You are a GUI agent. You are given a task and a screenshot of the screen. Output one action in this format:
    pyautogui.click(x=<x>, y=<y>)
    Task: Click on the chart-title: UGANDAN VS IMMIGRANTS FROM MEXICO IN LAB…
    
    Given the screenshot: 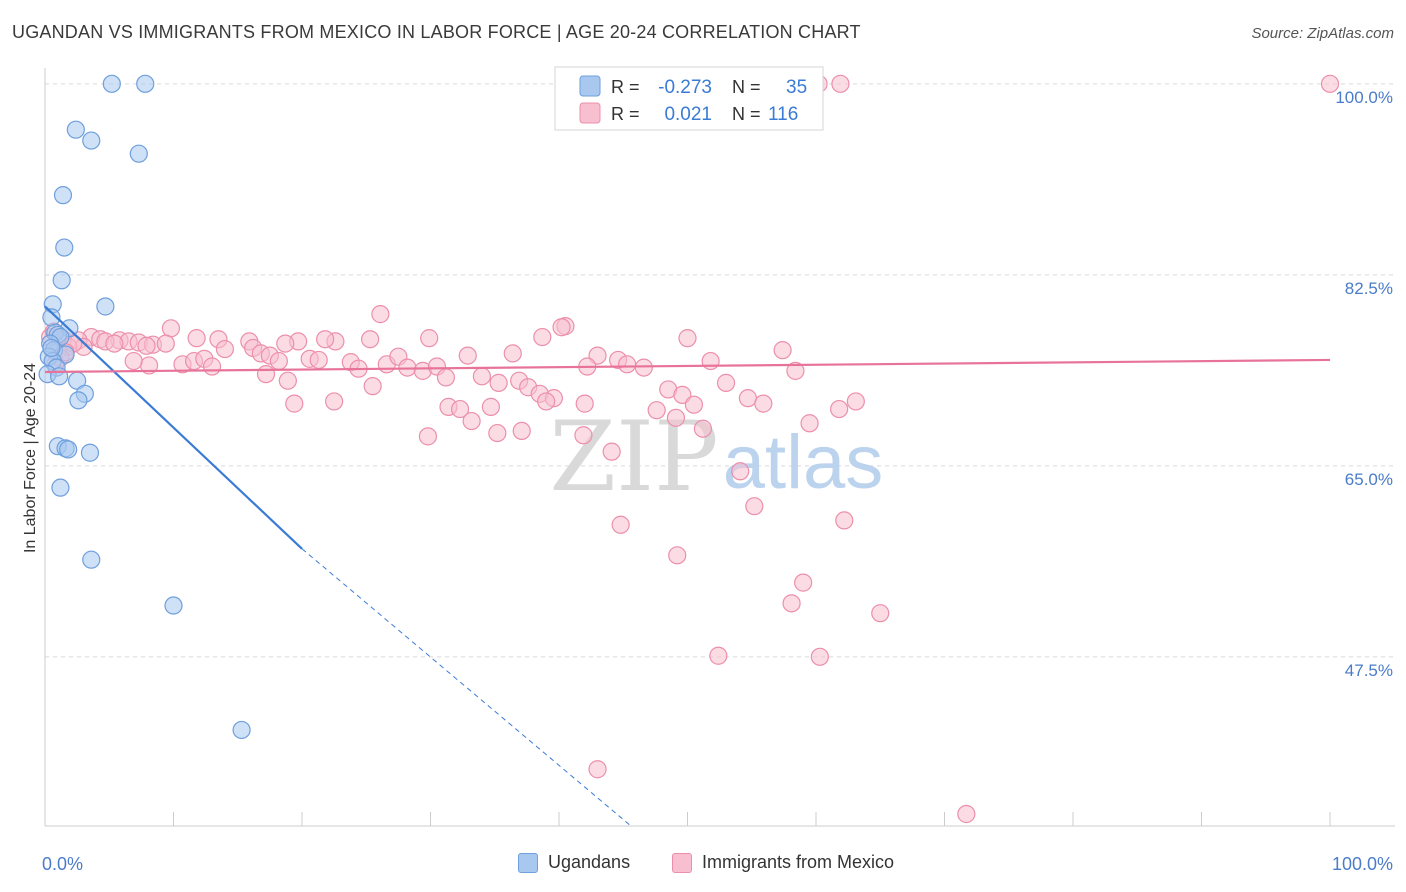 What is the action you would take?
    pyautogui.click(x=436, y=32)
    